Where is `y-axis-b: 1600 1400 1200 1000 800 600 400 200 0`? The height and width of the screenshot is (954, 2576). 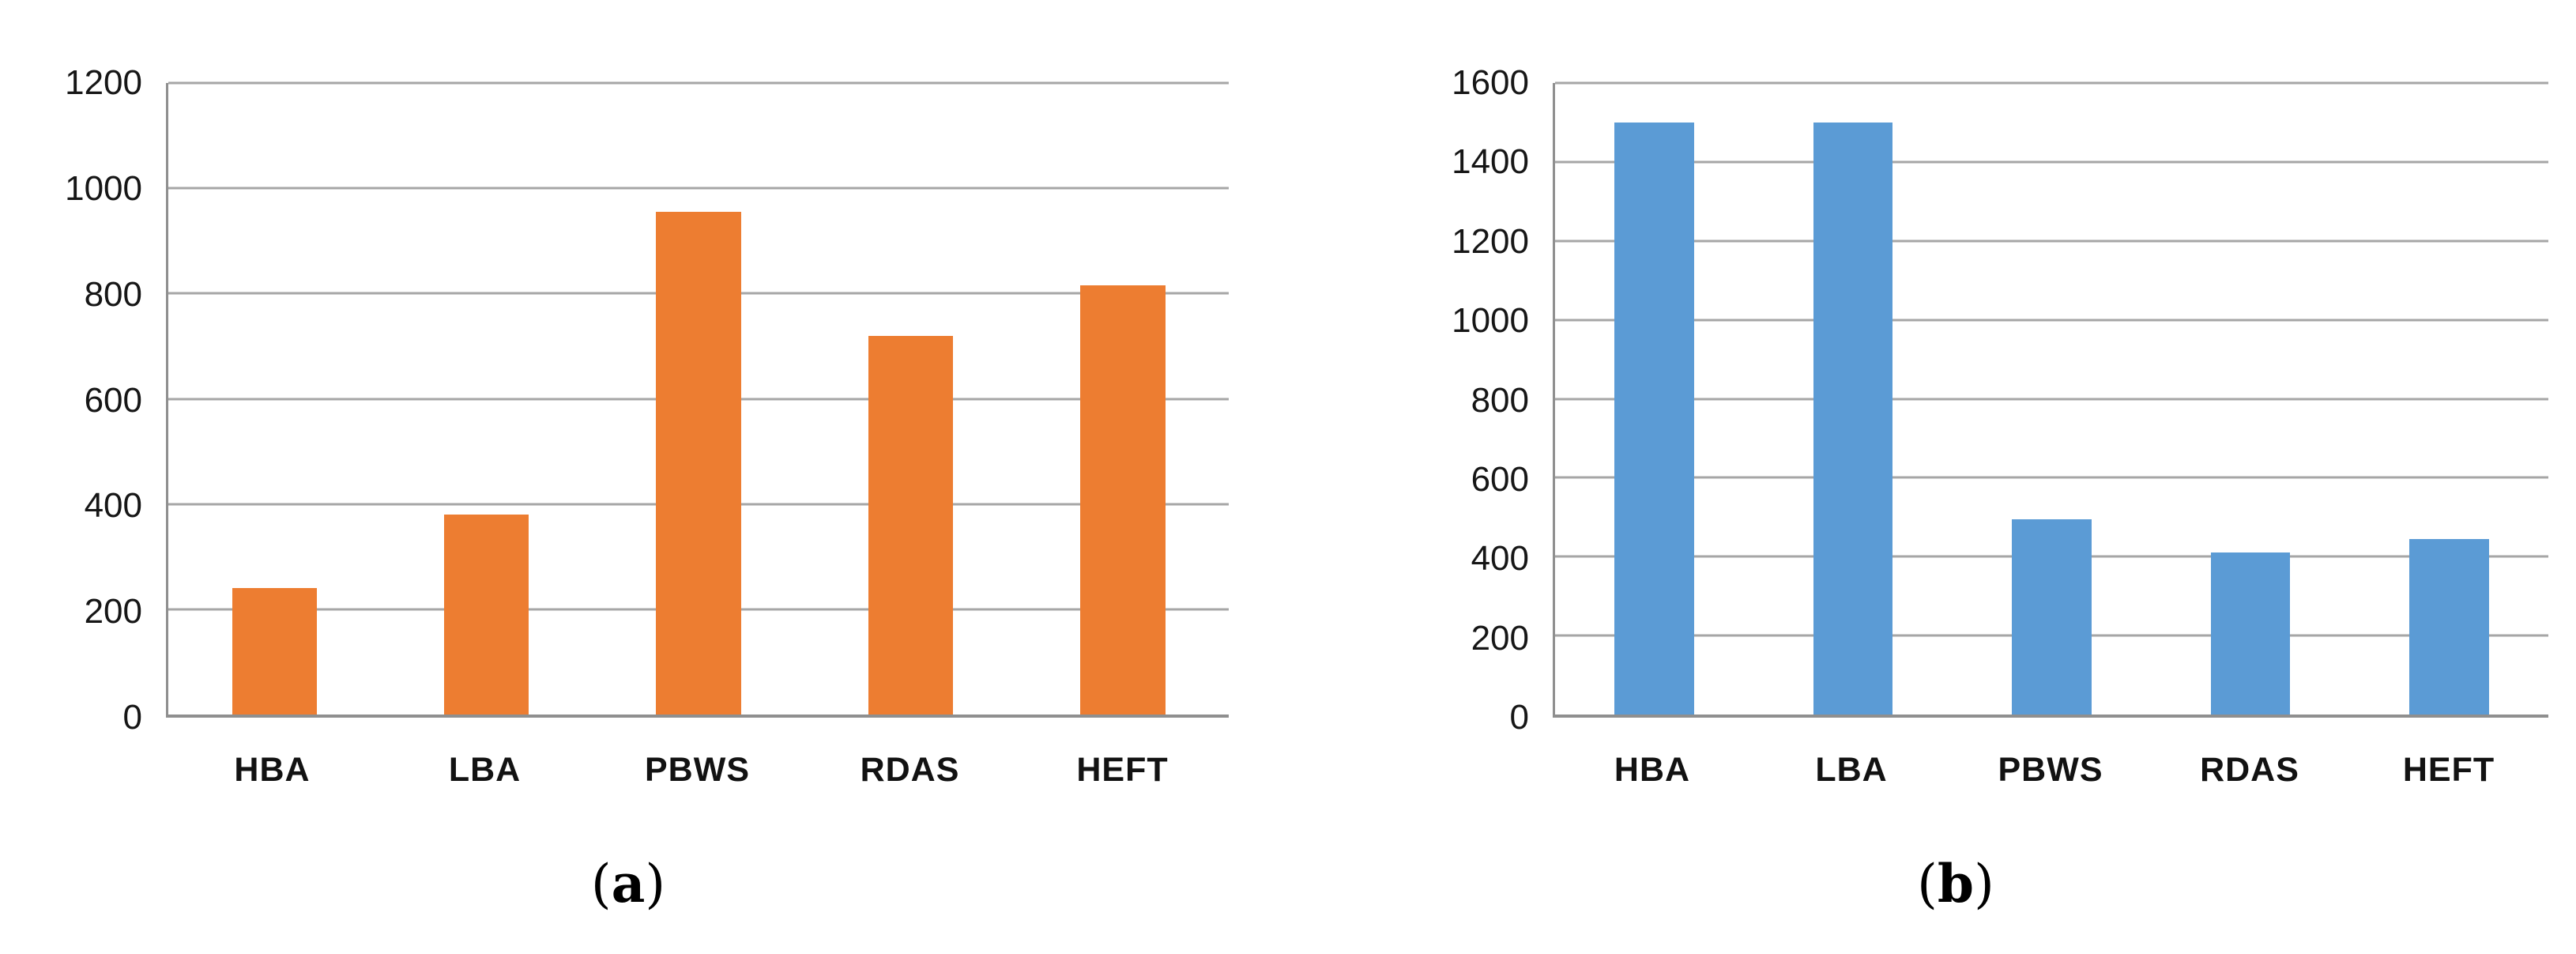
y-axis-b: 1600 1400 1200 1000 800 600 400 200 0 is located at coordinates (1458, 400).